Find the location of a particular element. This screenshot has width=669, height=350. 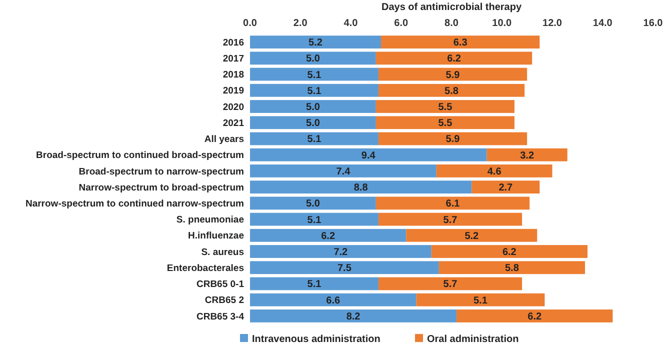

x-tick-label: 8.0 is located at coordinates (451, 23).